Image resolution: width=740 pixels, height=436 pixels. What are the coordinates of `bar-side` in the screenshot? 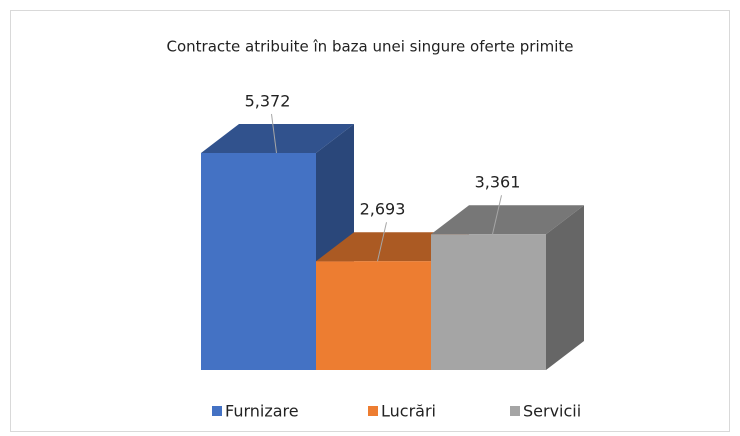 It's located at (565, 287).